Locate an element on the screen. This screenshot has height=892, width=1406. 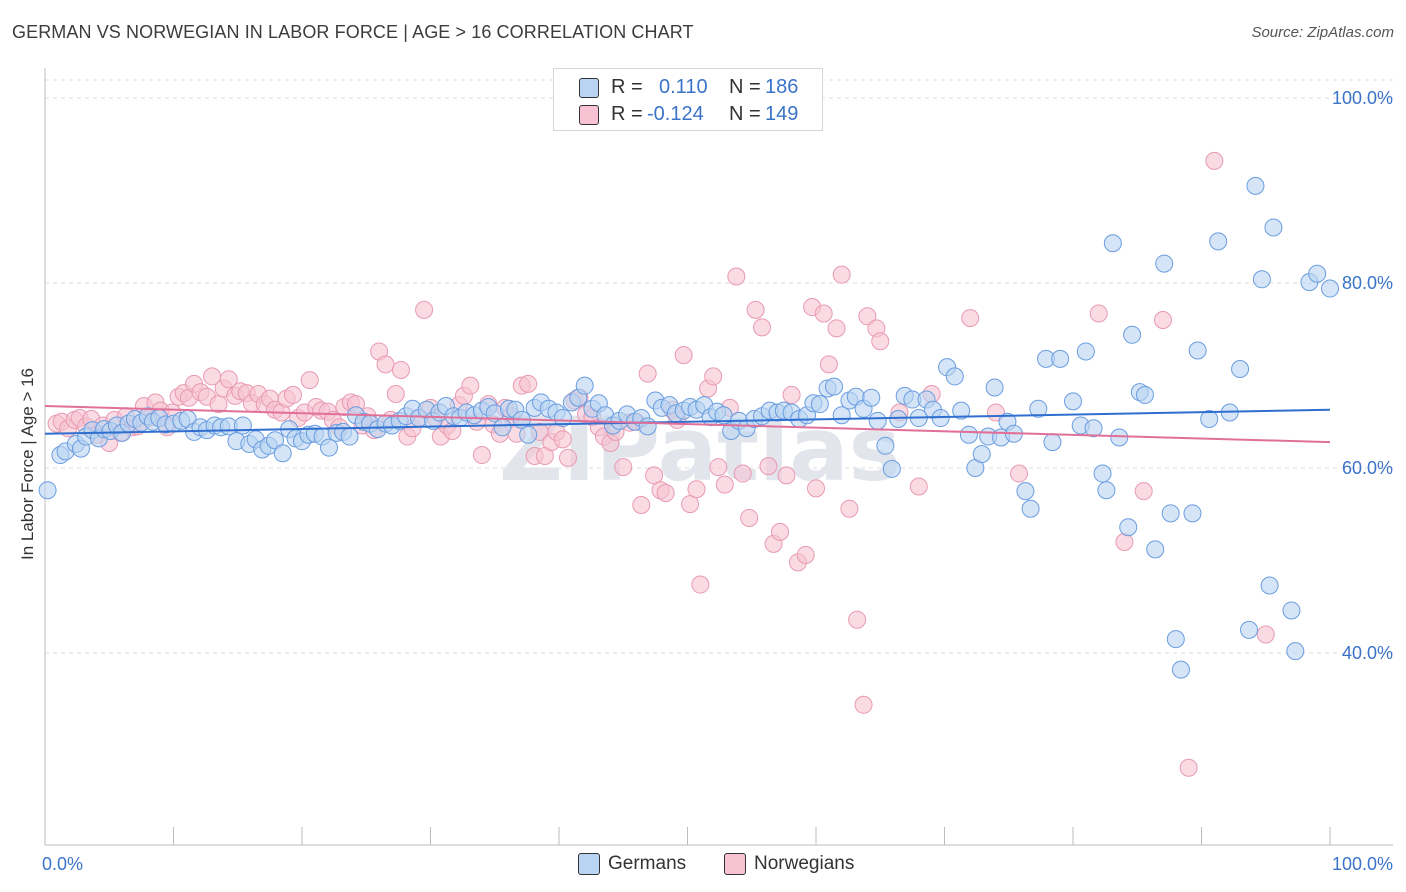
r-label: R = is located at coordinates (627, 87).